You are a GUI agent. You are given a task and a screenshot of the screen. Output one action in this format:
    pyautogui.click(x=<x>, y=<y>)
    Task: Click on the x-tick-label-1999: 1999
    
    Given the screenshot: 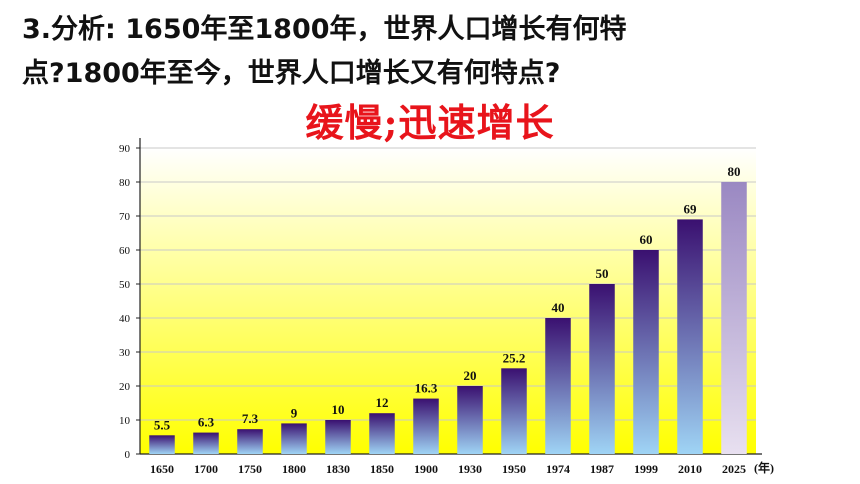 What is the action you would take?
    pyautogui.click(x=646, y=469)
    